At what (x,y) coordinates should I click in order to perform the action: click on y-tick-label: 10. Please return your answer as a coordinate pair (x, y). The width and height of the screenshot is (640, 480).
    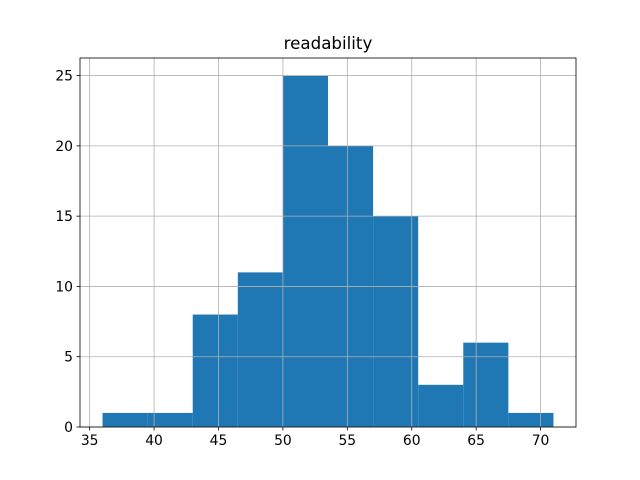
    Looking at the image, I should click on (64, 287).